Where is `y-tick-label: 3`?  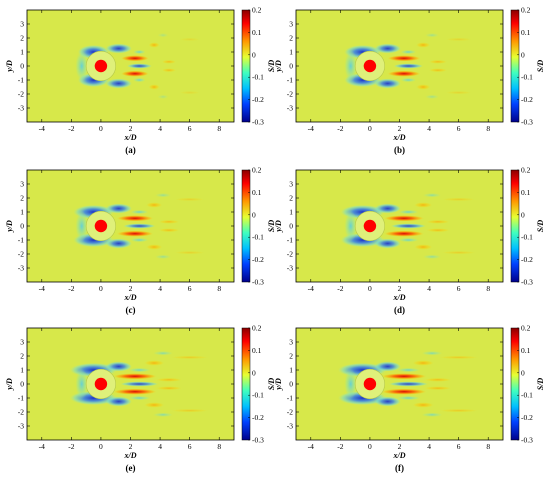
y-tick-label: 3 is located at coordinates (22, 342).